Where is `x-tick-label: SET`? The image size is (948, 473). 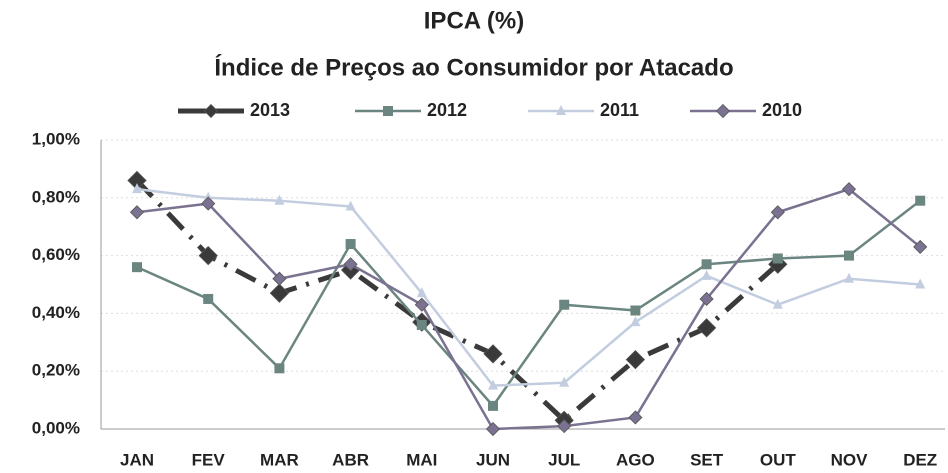 x-tick-label: SET is located at coordinates (707, 459).